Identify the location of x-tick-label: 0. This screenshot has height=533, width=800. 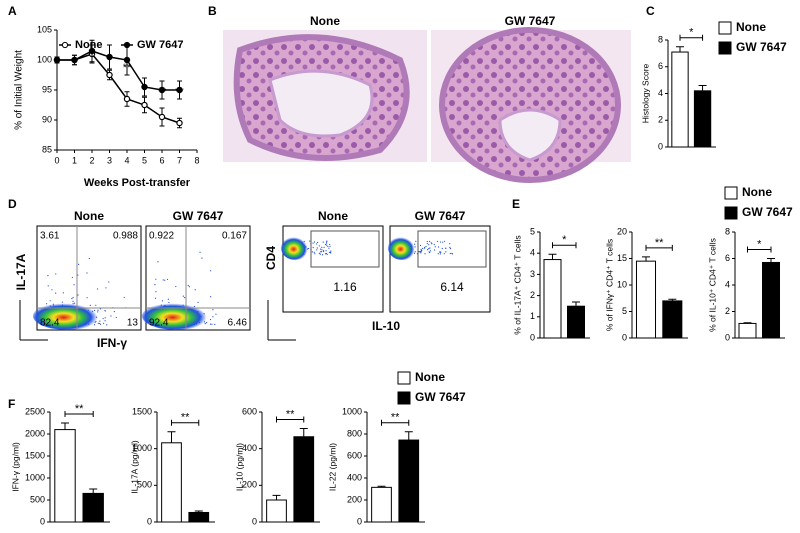
(56, 160).